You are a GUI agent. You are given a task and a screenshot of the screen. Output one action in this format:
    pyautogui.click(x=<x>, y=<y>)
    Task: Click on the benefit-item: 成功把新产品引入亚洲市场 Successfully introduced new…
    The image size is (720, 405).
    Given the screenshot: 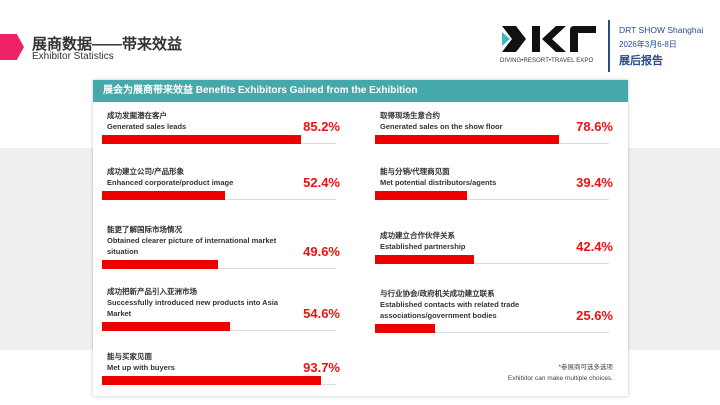 What is the action you would take?
    pyautogui.click(x=221, y=308)
    